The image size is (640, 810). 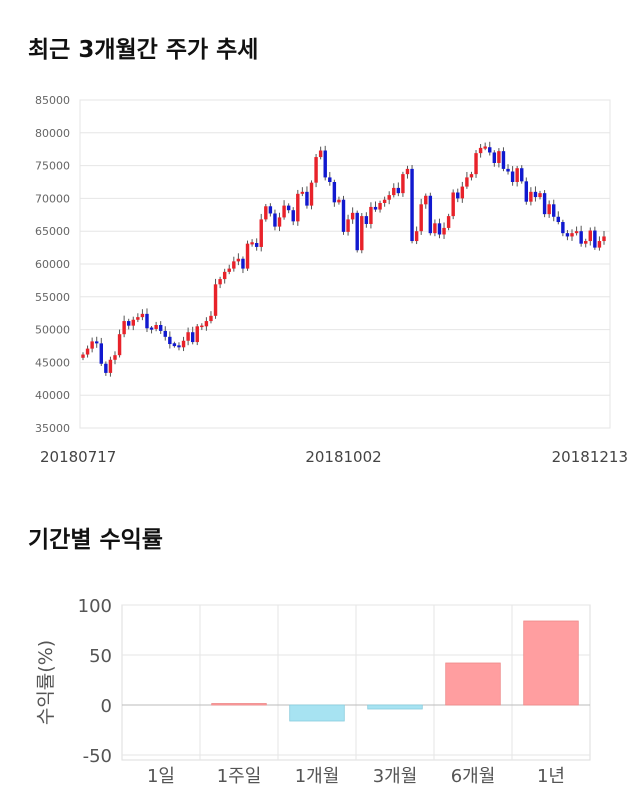 I want to click on x-tick-label: 20181213, so click(x=590, y=457).